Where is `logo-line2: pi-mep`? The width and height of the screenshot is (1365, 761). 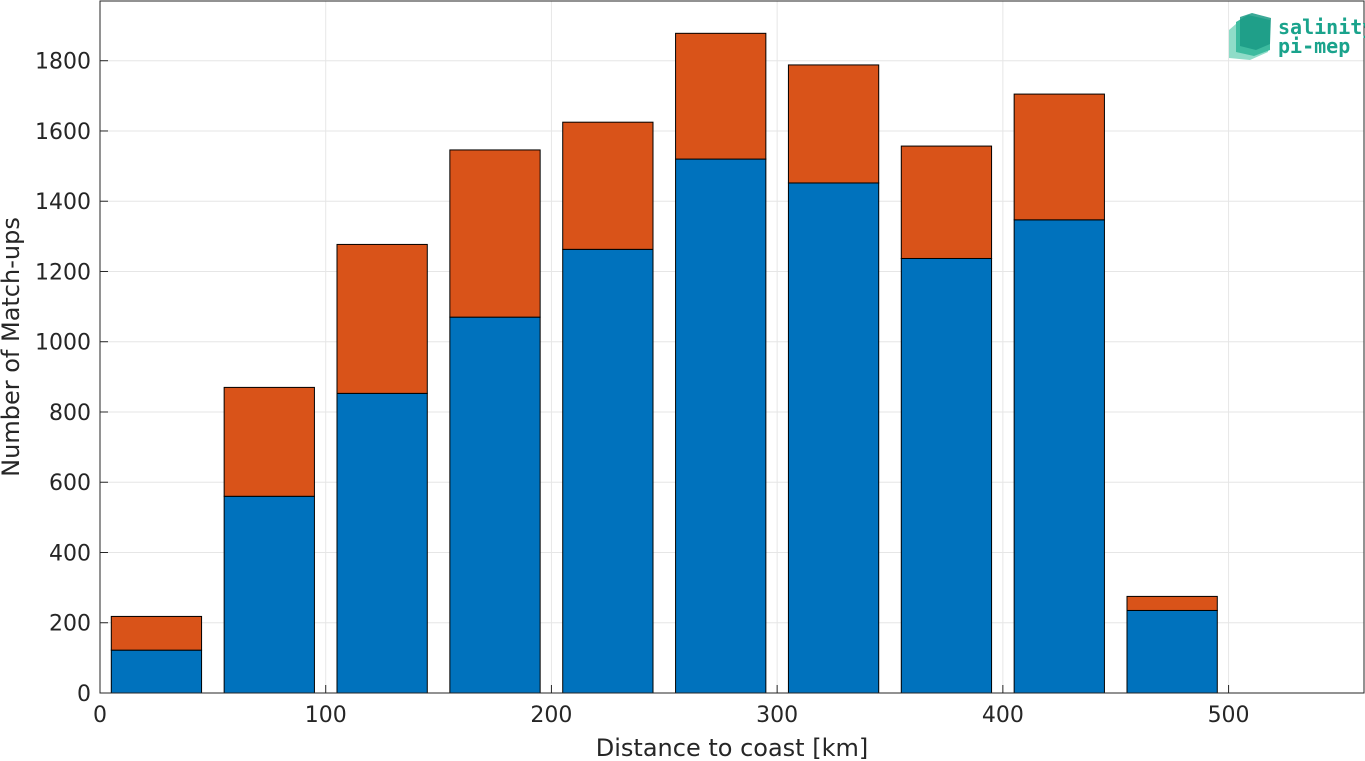 logo-line2: pi-mep is located at coordinates (1314, 46).